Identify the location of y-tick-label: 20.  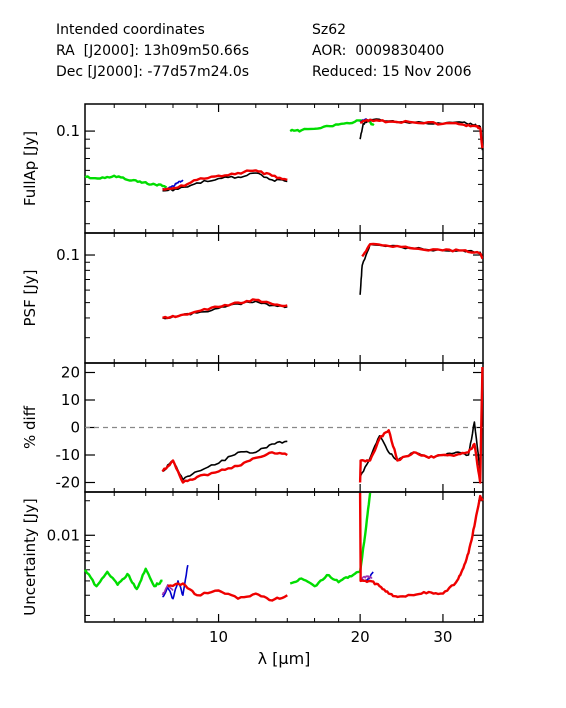
(70, 373).